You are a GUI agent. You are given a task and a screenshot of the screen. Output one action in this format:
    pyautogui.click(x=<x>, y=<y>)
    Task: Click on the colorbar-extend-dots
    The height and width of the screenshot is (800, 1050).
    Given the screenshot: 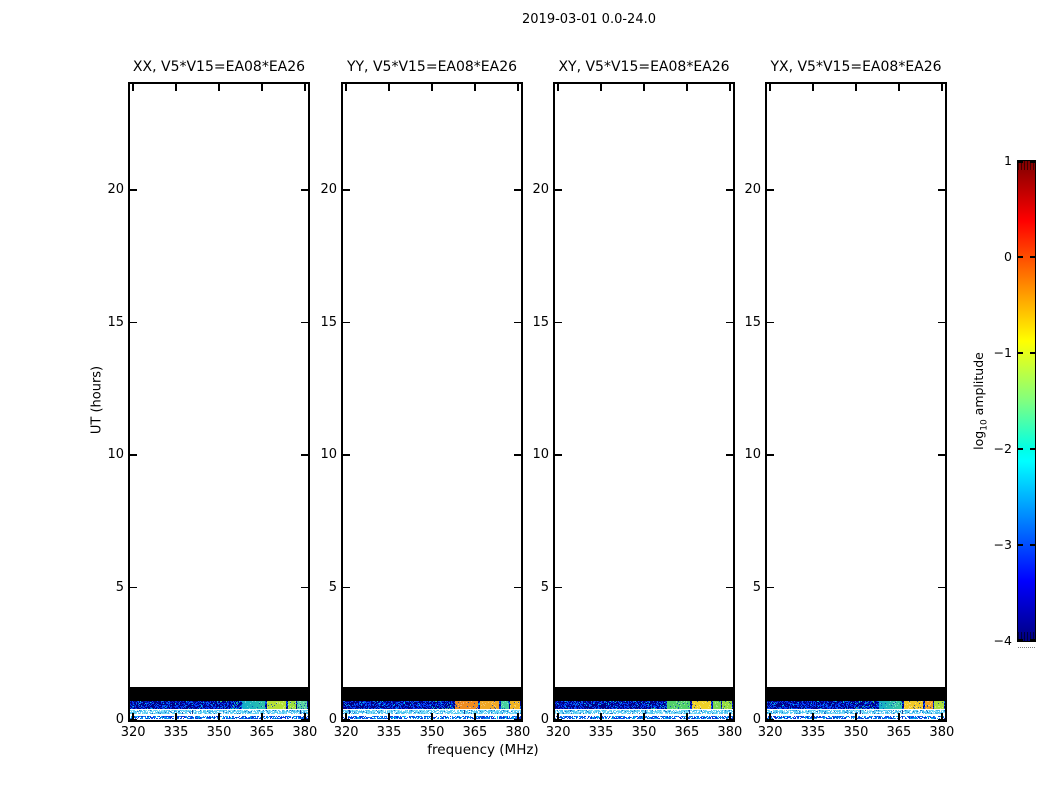 What is the action you would take?
    pyautogui.click(x=1026, y=647)
    